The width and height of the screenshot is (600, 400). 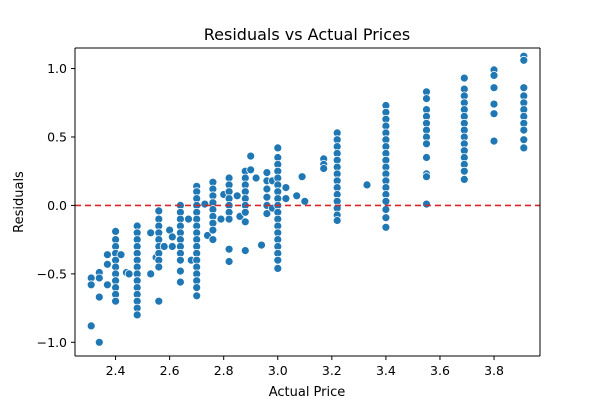 What do you see at coordinates (386, 370) in the screenshot?
I see `x-tick-label: 3.4` at bounding box center [386, 370].